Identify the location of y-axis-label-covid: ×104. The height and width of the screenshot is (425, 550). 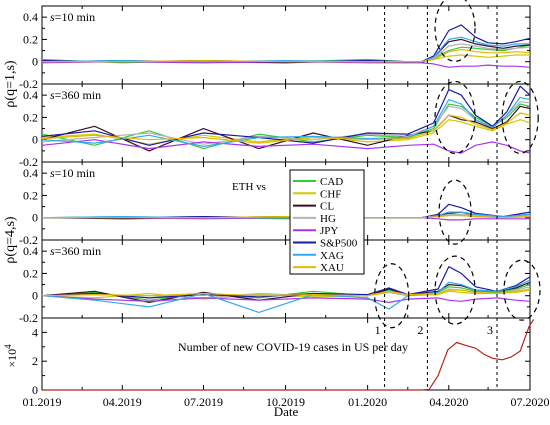
(11, 356).